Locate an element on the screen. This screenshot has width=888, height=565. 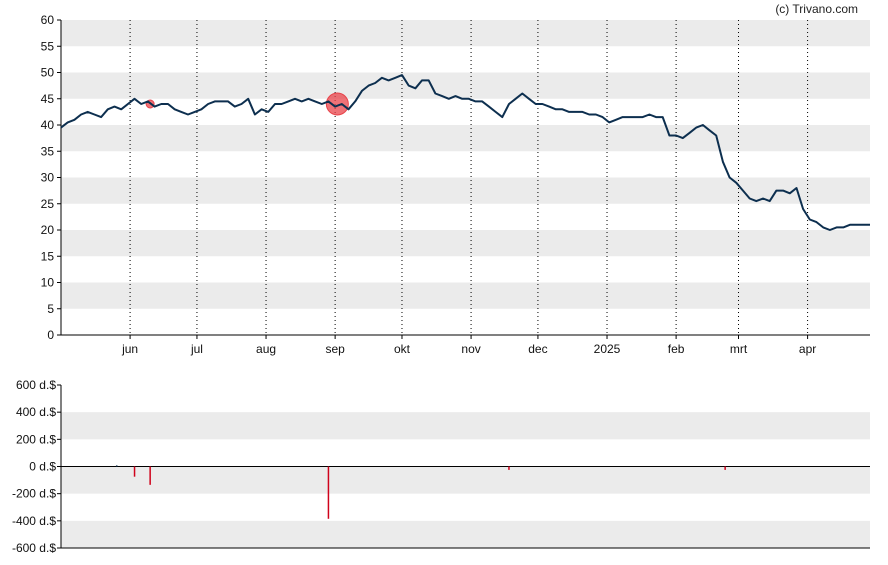
price-y-tick-label: 30 is located at coordinates (48, 178).